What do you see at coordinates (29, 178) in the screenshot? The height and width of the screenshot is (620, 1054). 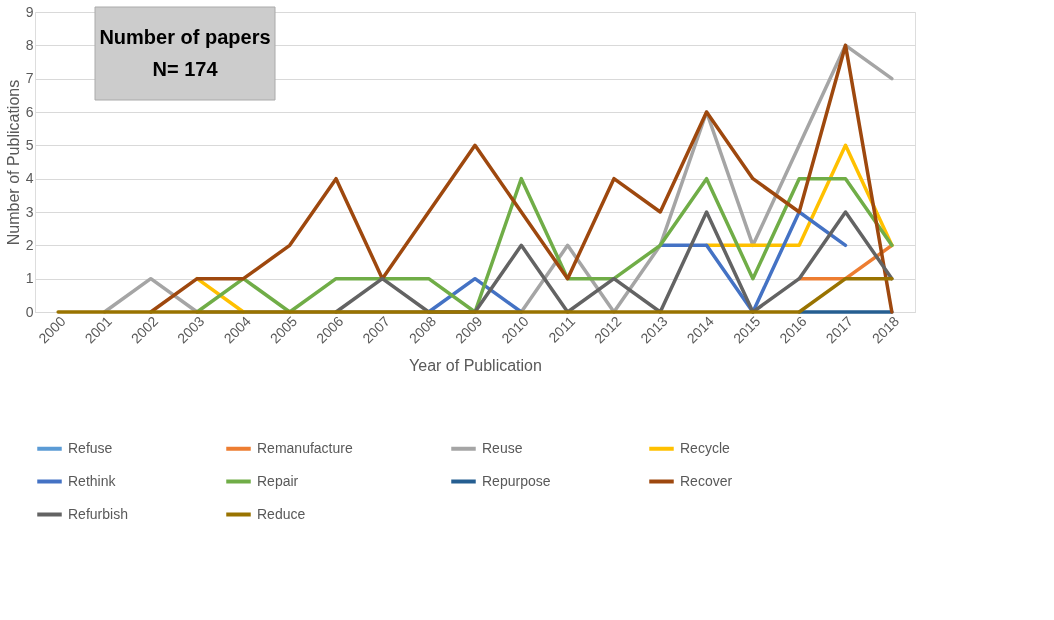 I see `y-tick-label: 4` at bounding box center [29, 178].